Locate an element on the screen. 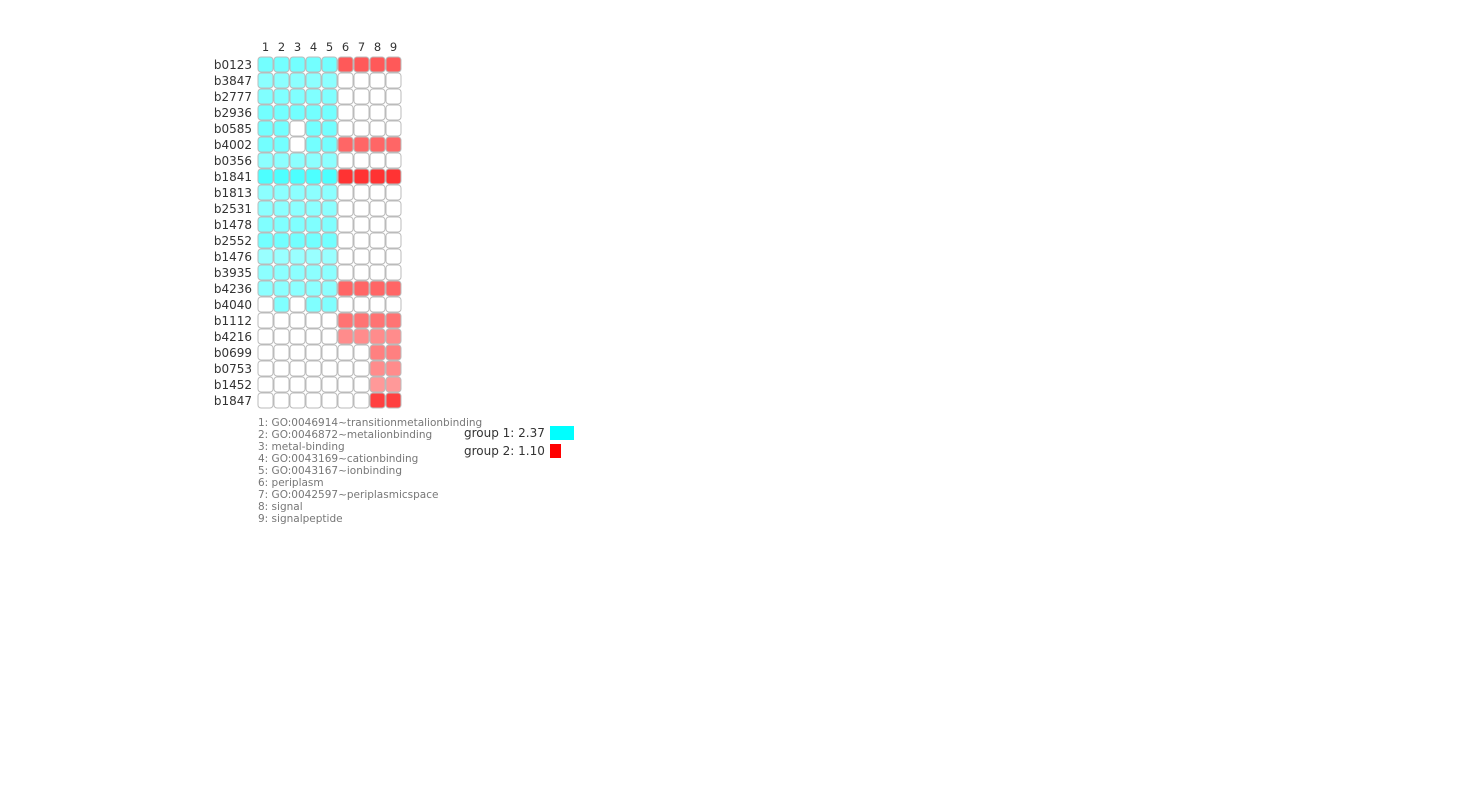 The height and width of the screenshot is (795, 1468). row-label: b0356 is located at coordinates (233, 161).